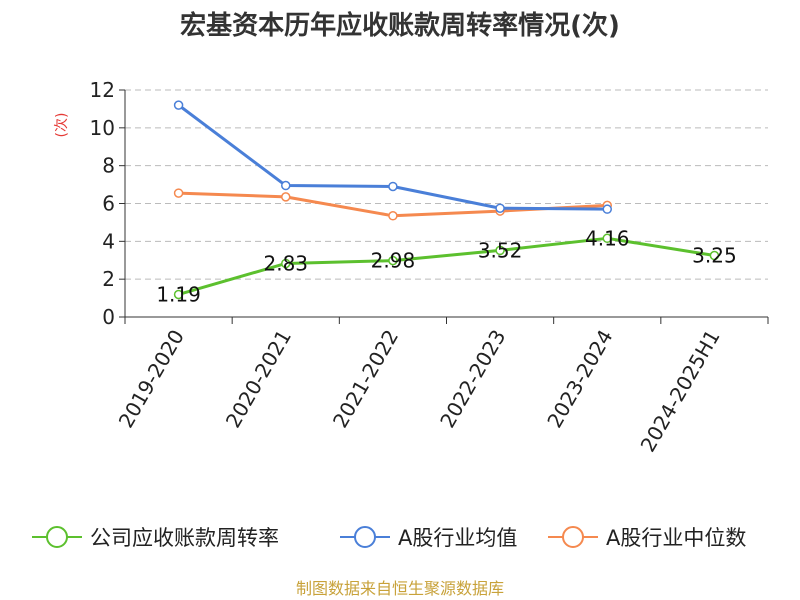  I want to click on y-tick-label: 2, so click(108, 279).